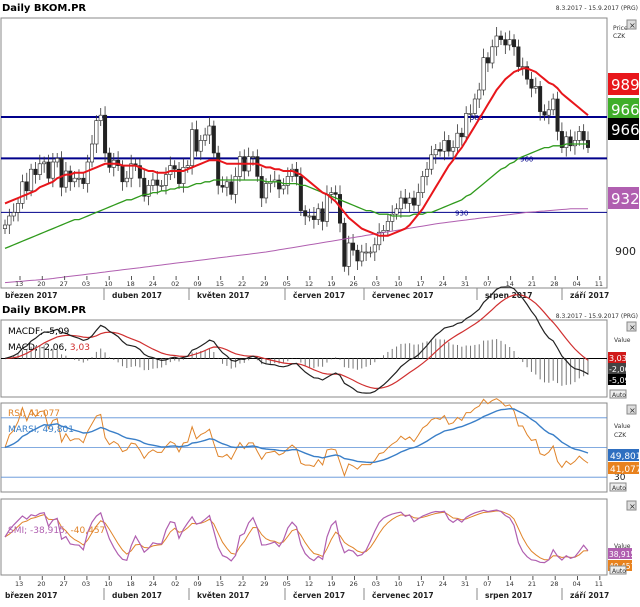  What do you see at coordinates (49, 348) in the screenshot?
I see `macd-legend: MACD; -2,06, 3,03` at bounding box center [49, 348].